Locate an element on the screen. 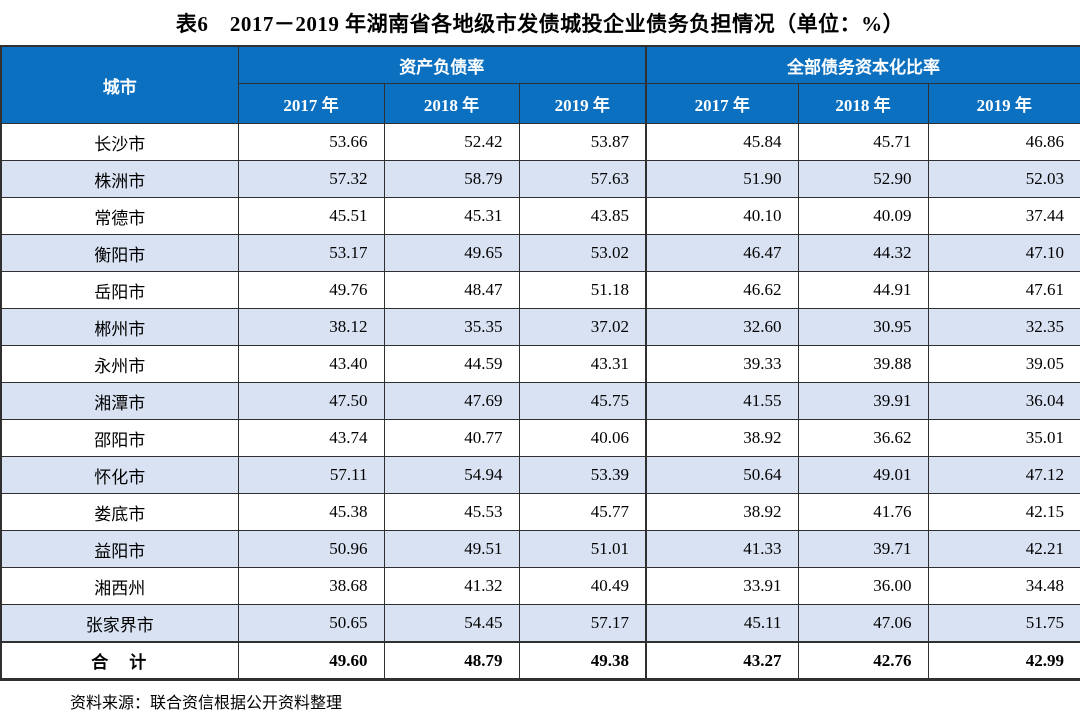  value-cell: 51.75 is located at coordinates (1003, 623).